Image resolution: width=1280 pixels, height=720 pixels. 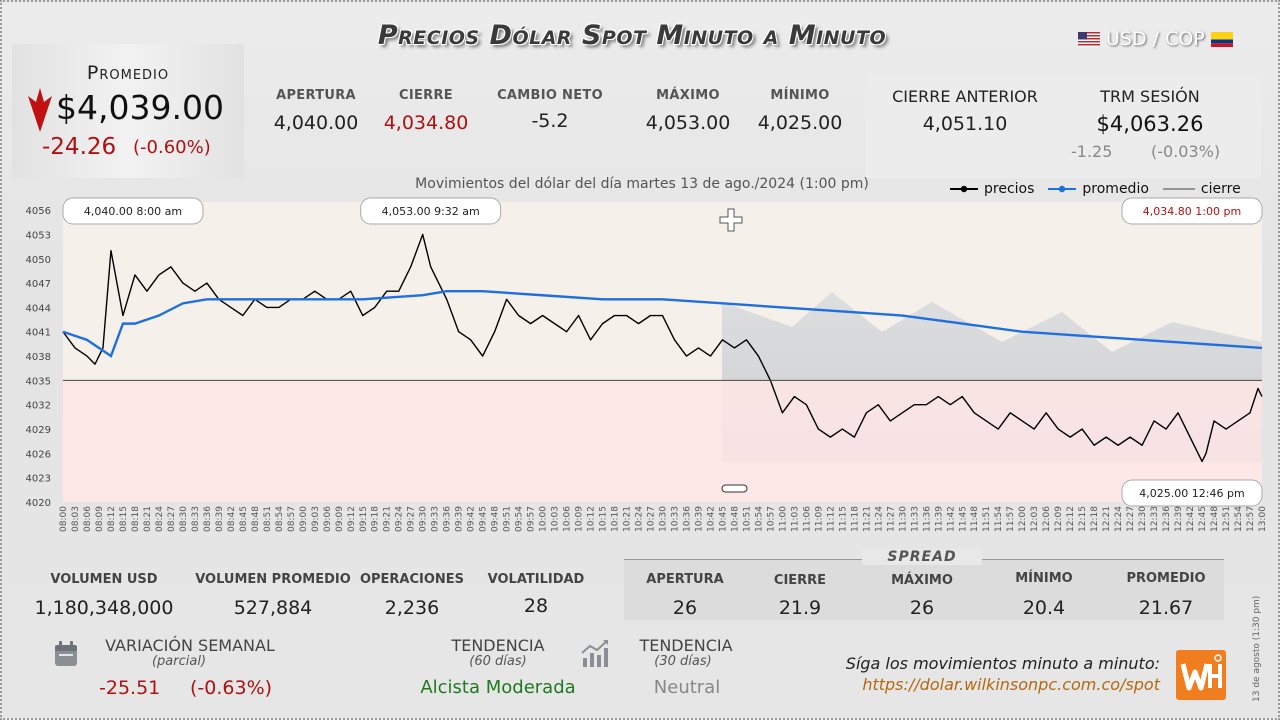 What do you see at coordinates (172, 147) in the screenshot?
I see `promedio-change-pct: (-0.60%)` at bounding box center [172, 147].